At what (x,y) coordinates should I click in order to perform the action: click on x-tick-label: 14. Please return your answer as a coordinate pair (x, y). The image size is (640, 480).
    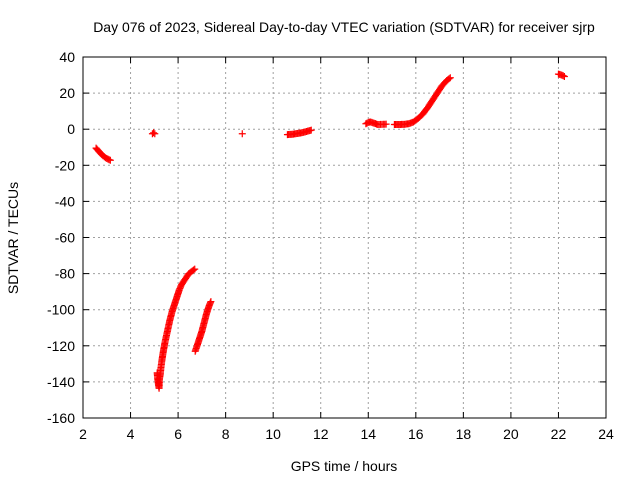
    Looking at the image, I should click on (368, 434).